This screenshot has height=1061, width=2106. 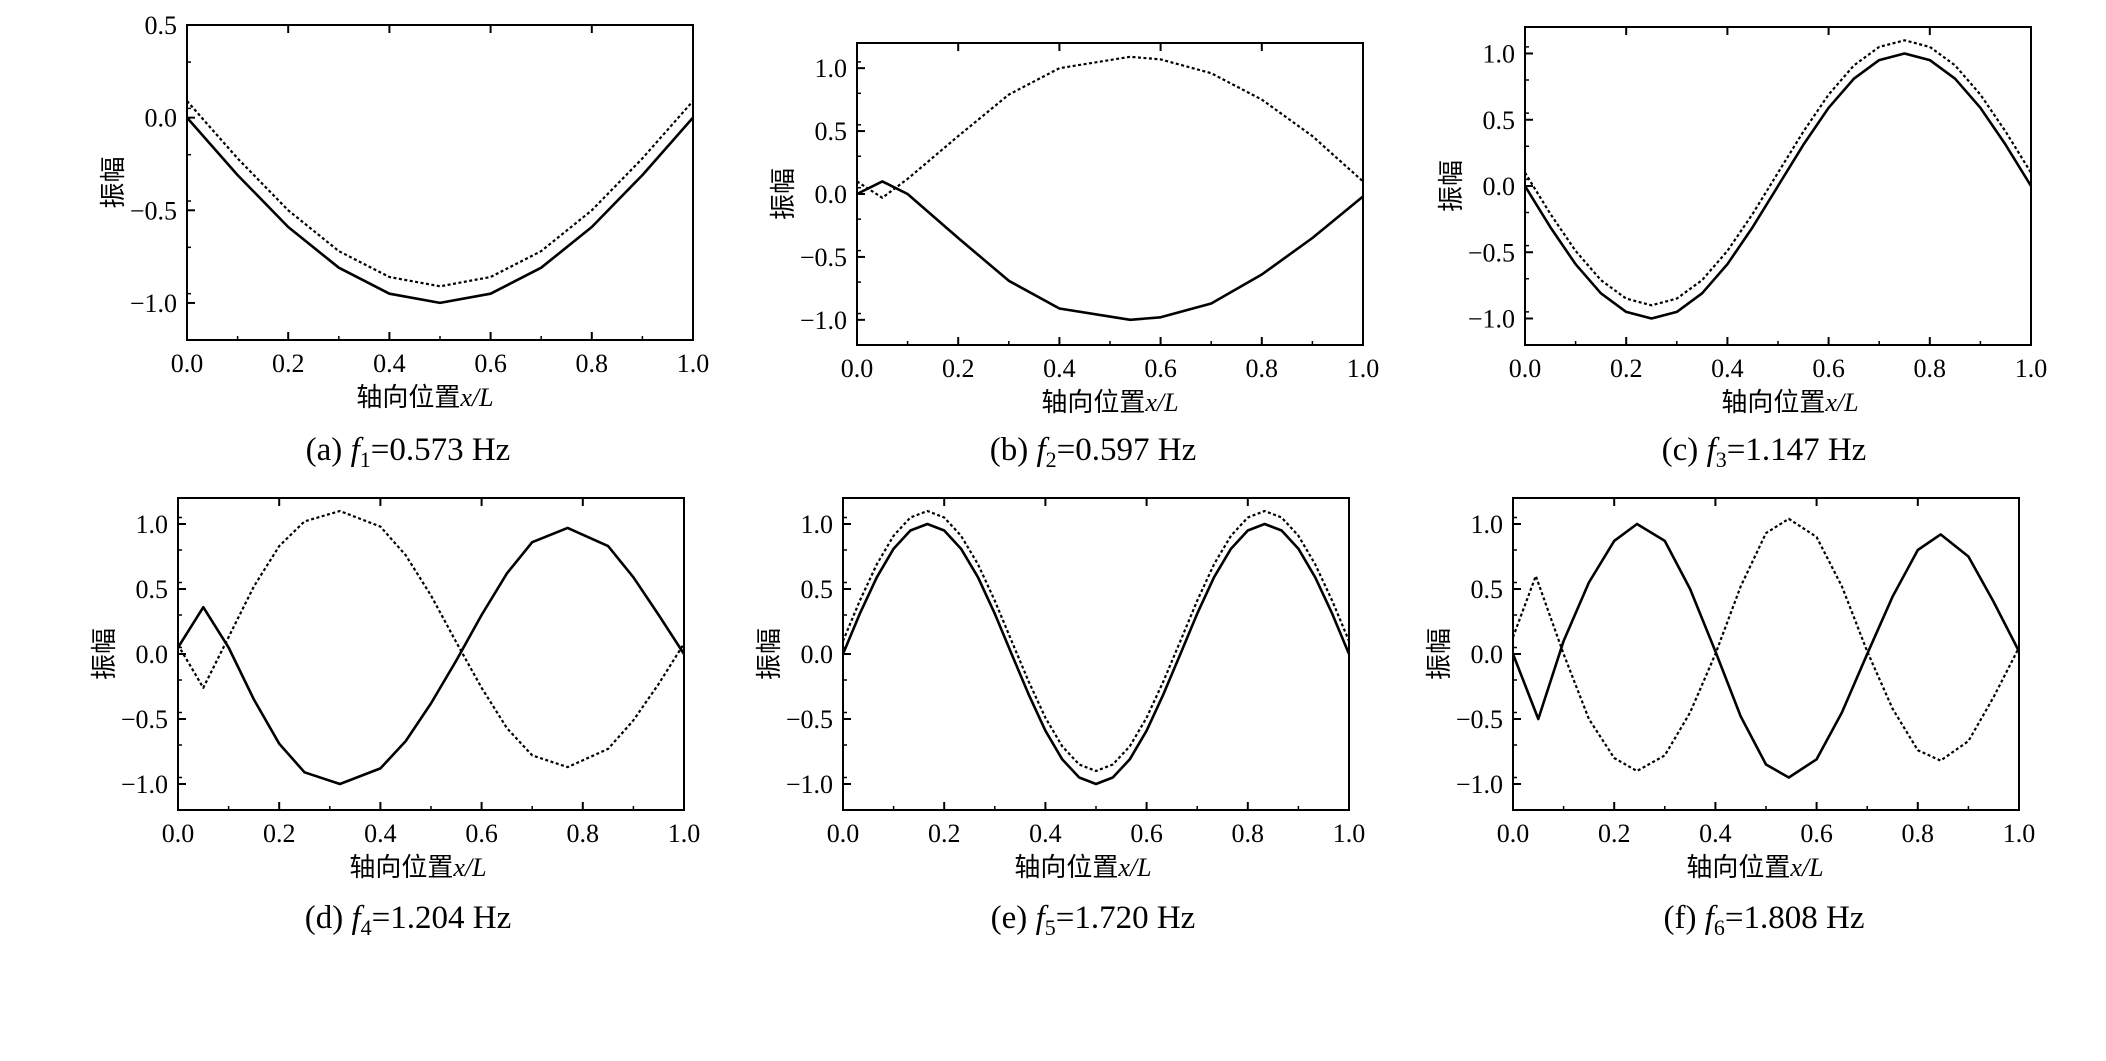 What do you see at coordinates (1684, 918) in the screenshot?
I see `caption-label: (f)` at bounding box center [1684, 918].